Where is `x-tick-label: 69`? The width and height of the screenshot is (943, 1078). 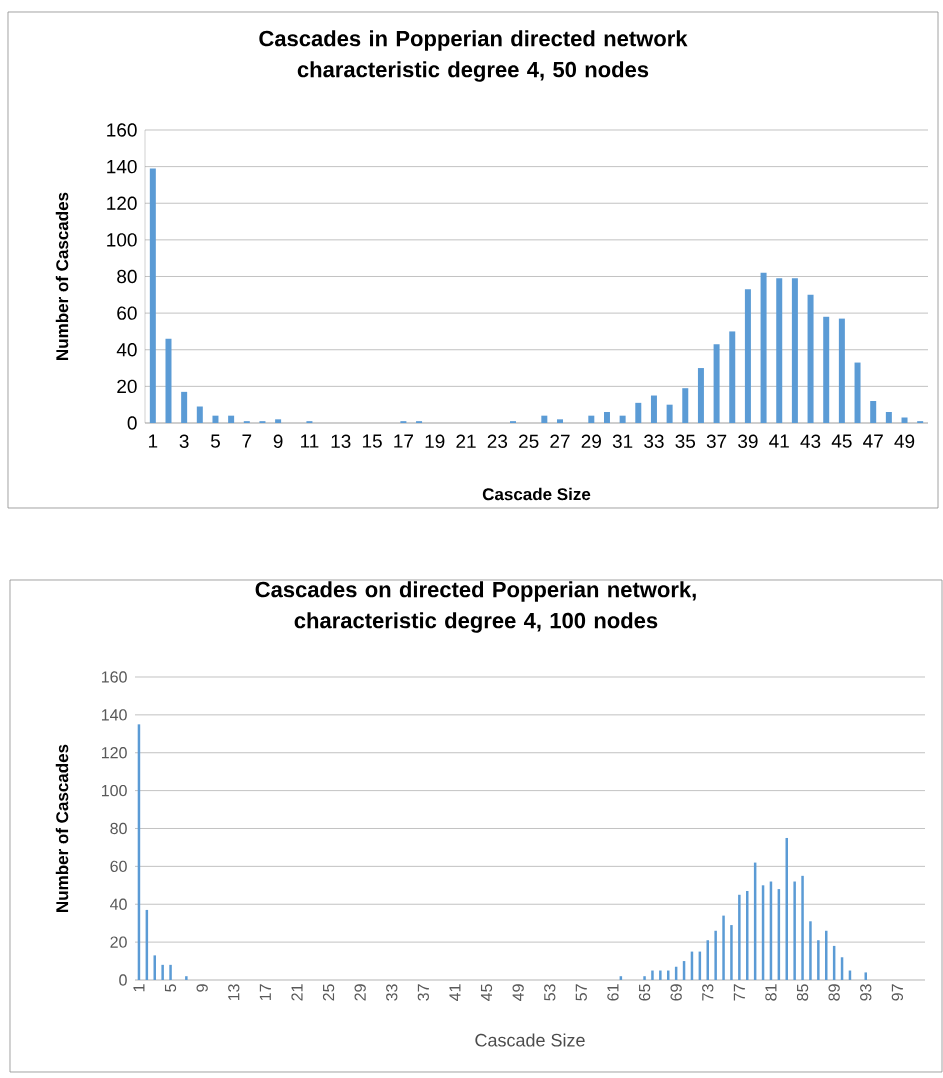 x-tick-label: 69 is located at coordinates (676, 992).